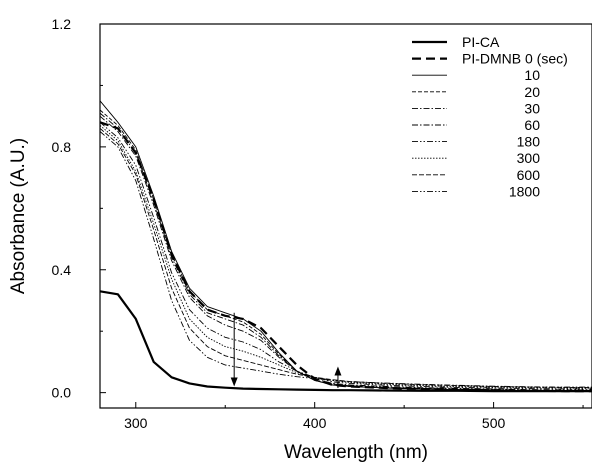 The height and width of the screenshot is (463, 592). Describe the element at coordinates (532, 108) in the screenshot. I see `legend-label: 30` at that location.